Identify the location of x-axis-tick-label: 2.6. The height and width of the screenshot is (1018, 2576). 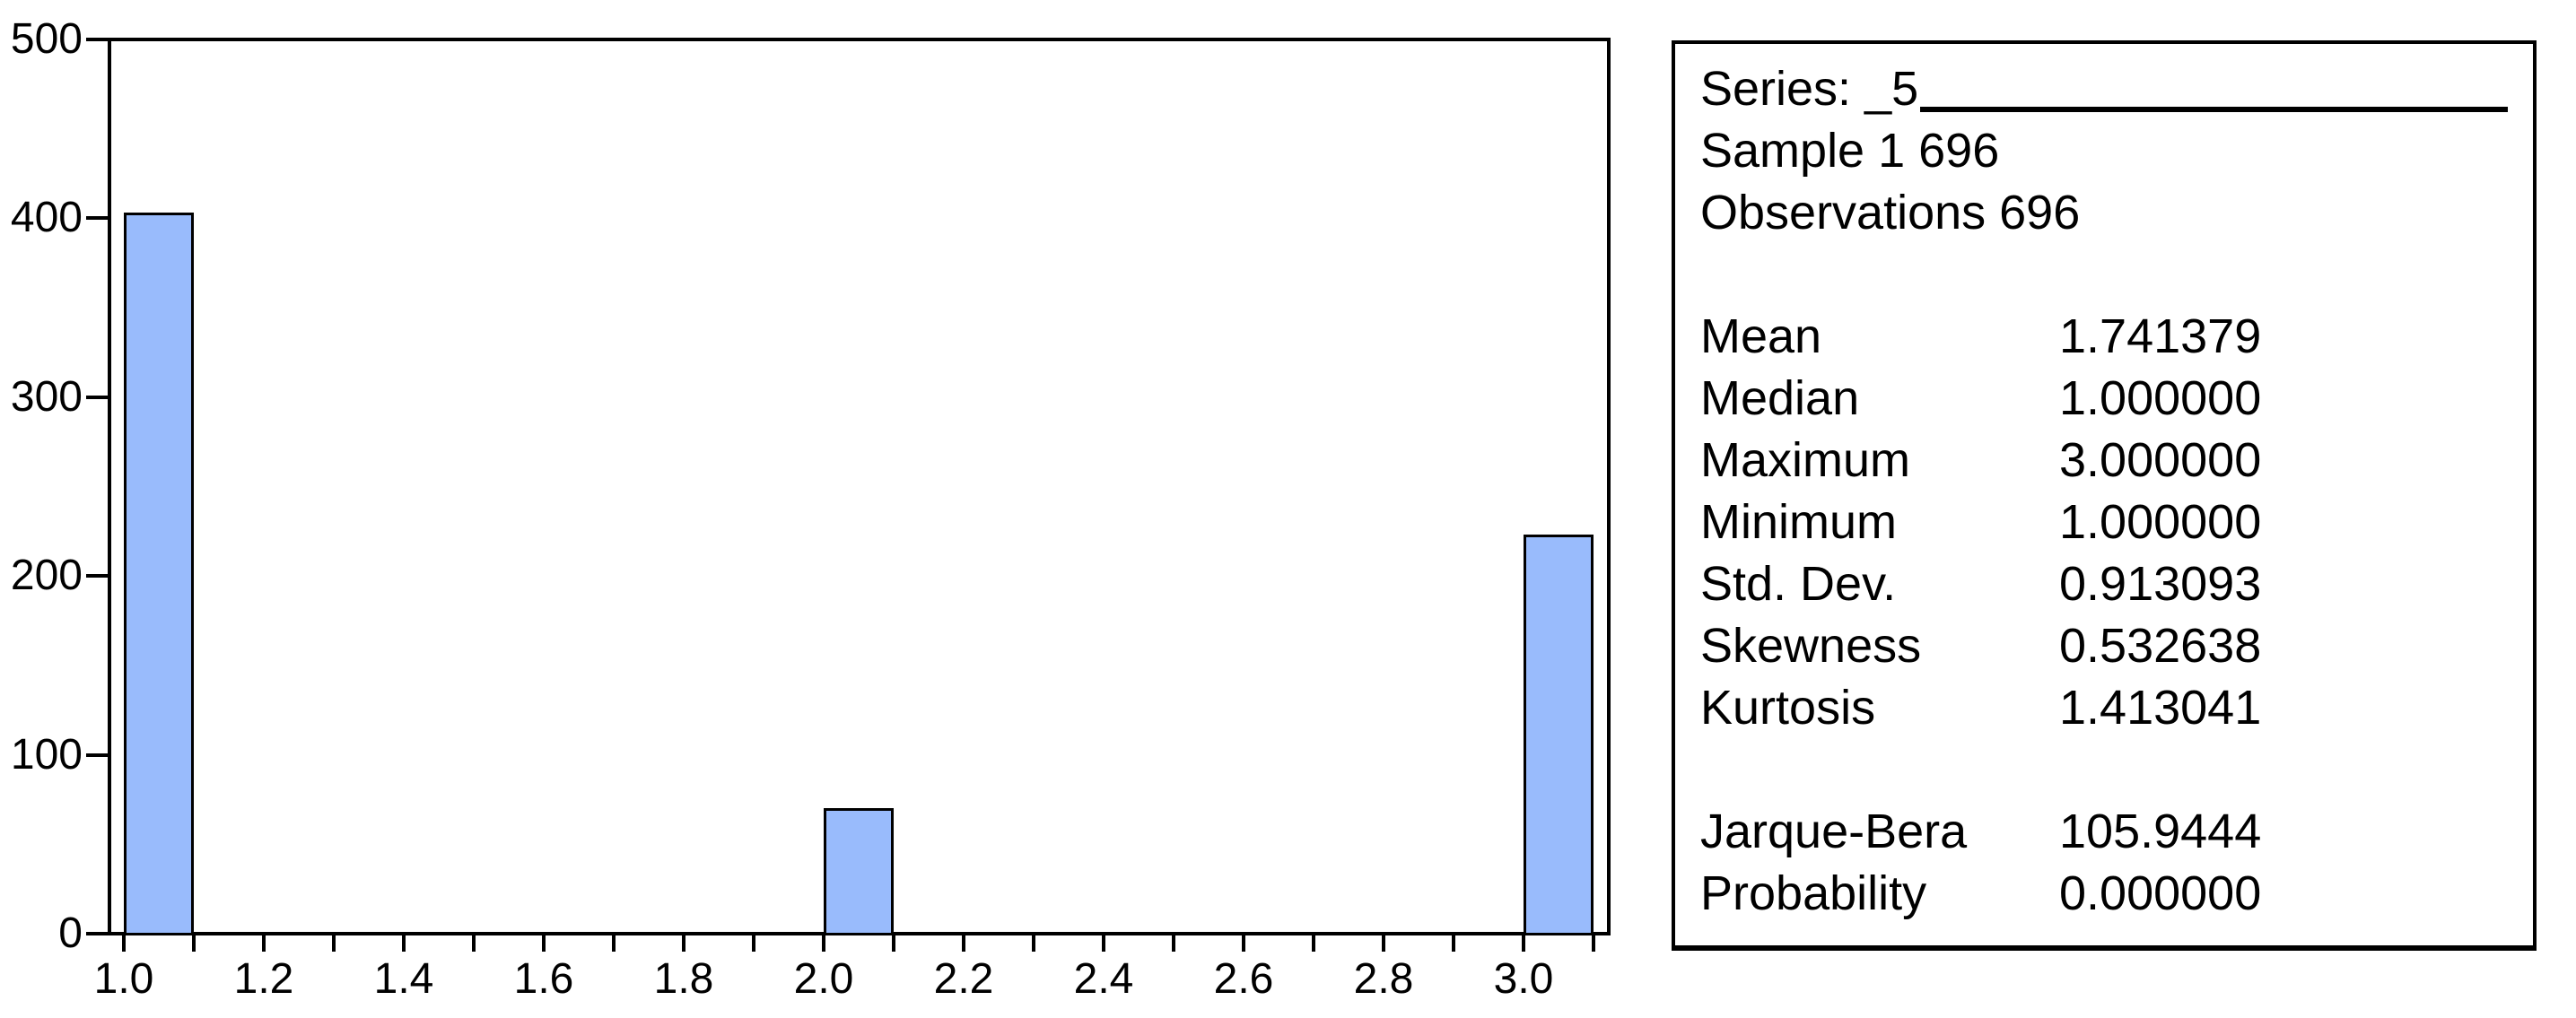
(1243, 979).